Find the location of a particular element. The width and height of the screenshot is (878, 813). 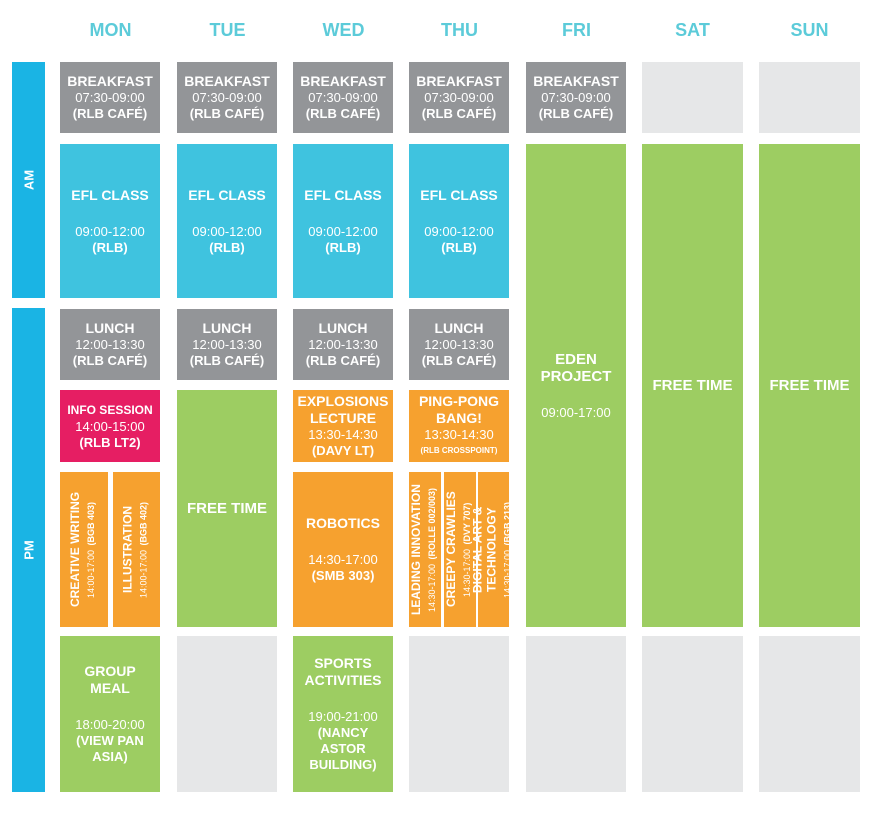

event-title: EXPLOSIONS LECTURE is located at coordinates (343, 409).